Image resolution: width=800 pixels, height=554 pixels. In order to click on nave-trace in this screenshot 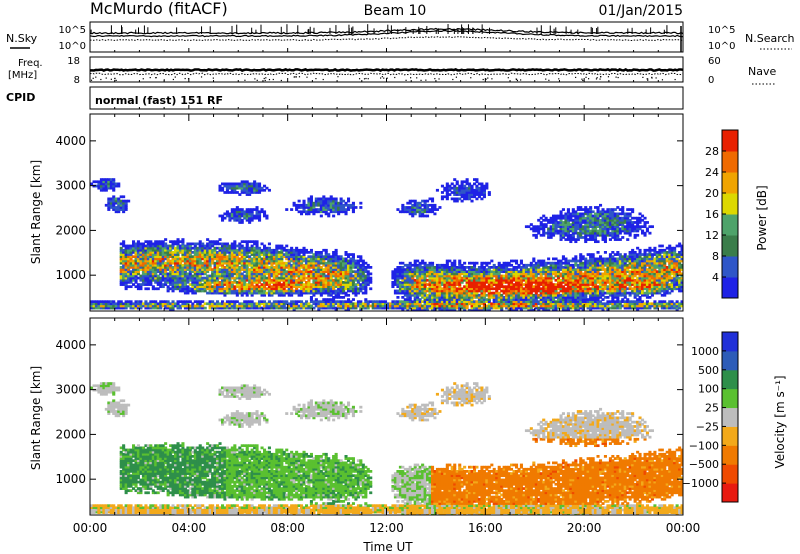, I will do `click(386, 74)`.